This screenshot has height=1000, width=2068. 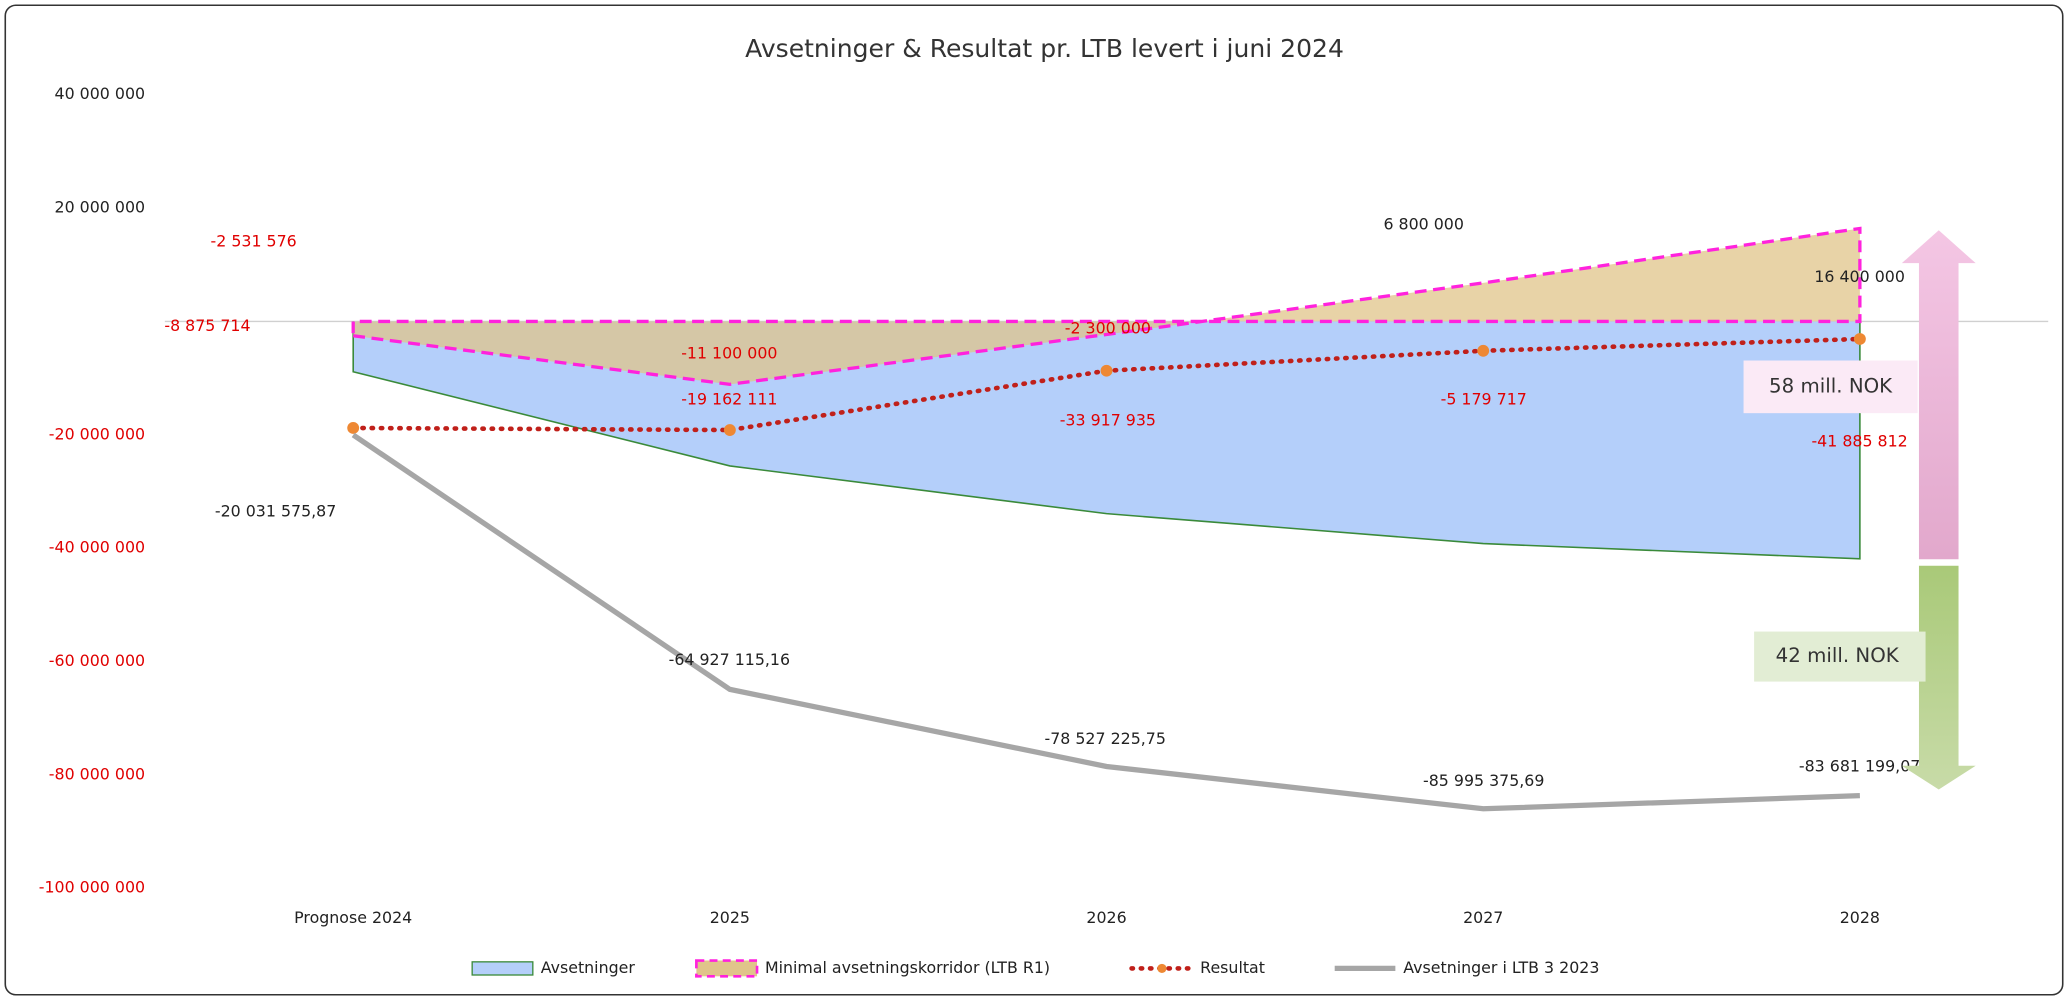 I want to click on y-tick-label: -80 000 000, so click(x=97, y=773).